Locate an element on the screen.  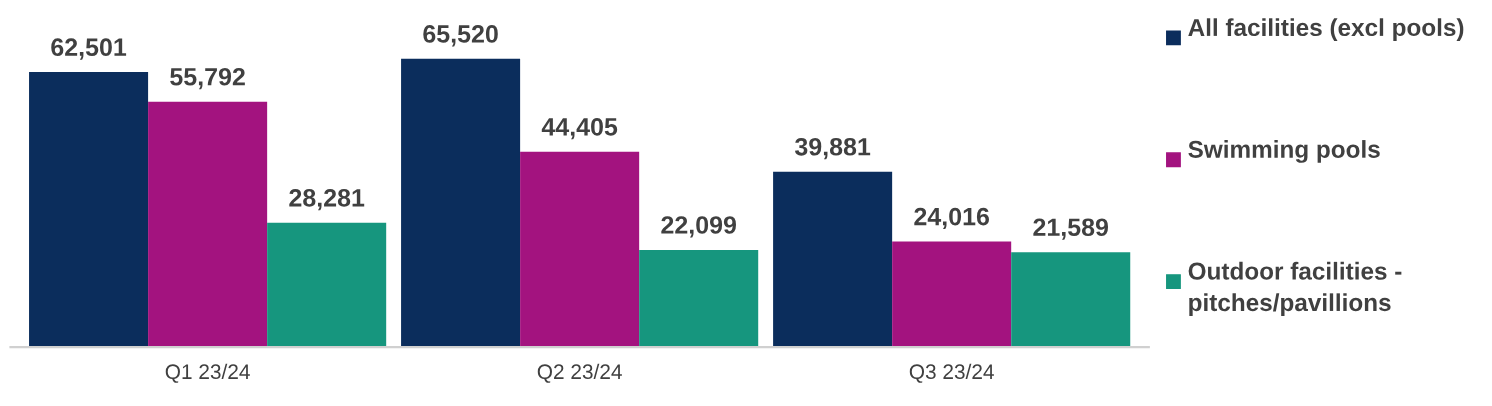
legend-label: All facilities (excl pools) is located at coordinates (1326, 29).